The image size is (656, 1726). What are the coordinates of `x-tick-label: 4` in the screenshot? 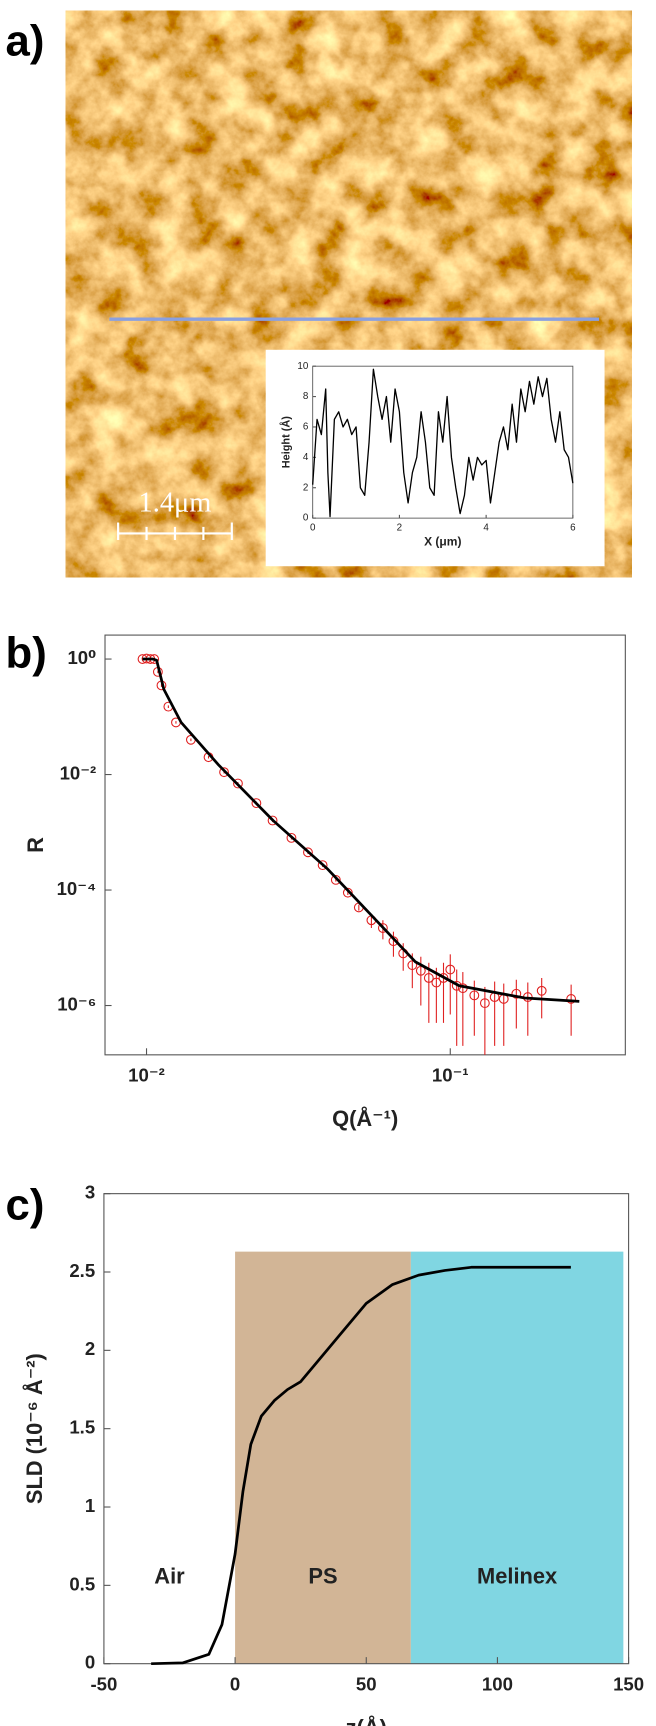 It's located at (486, 528).